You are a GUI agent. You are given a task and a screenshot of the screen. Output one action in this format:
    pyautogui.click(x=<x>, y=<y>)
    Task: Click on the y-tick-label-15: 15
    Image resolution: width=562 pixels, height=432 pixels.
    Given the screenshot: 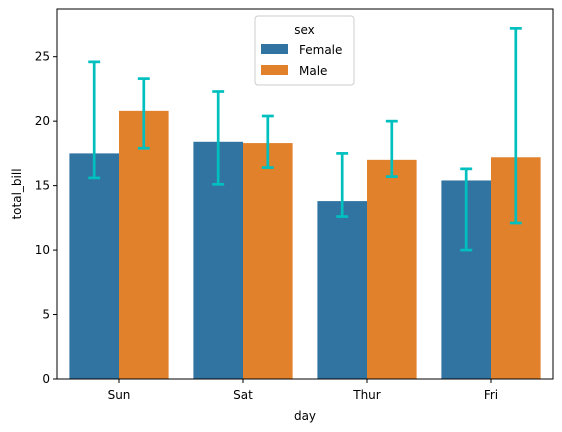 What is the action you would take?
    pyautogui.click(x=42, y=186)
    